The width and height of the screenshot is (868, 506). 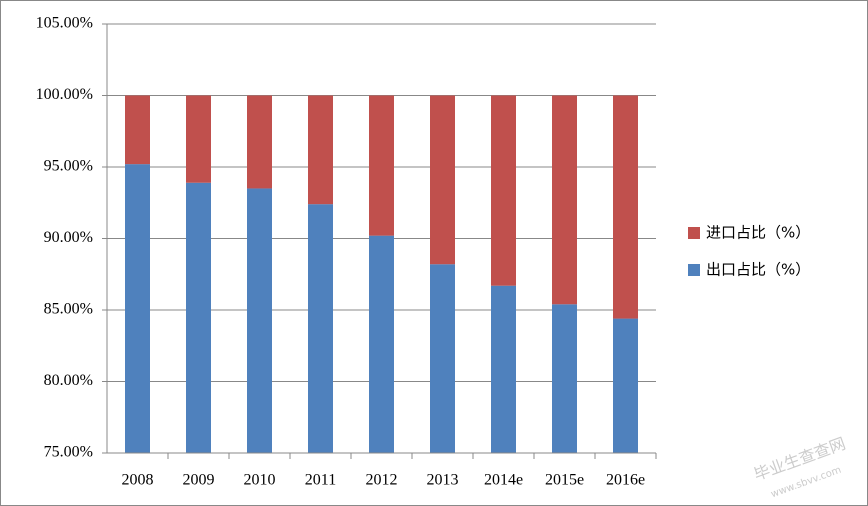 I want to click on x-tick-label: 2015e, so click(x=564, y=480).